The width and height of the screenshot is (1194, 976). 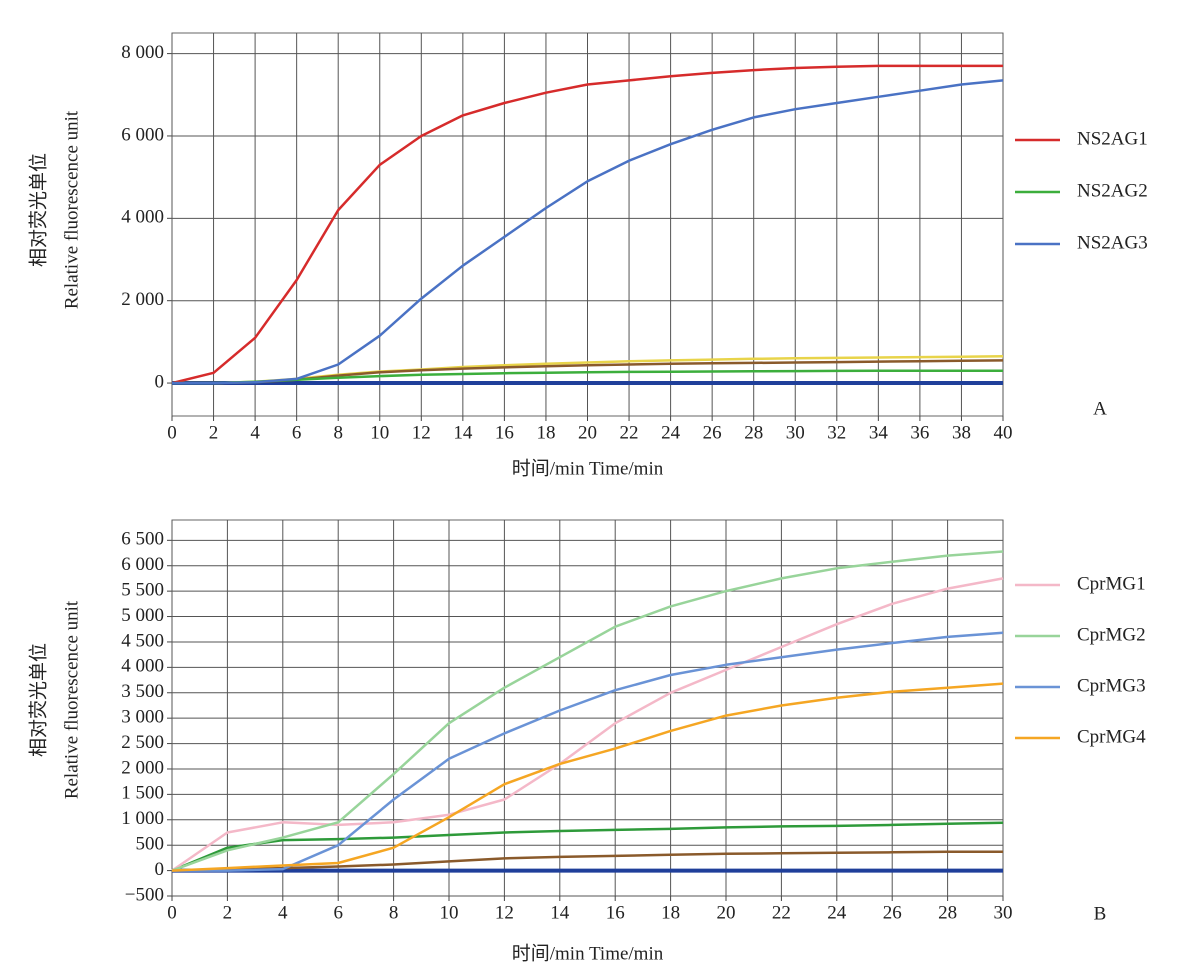 What do you see at coordinates (142, 793) in the screenshot?
I see `y-tick-label: 1 500` at bounding box center [142, 793].